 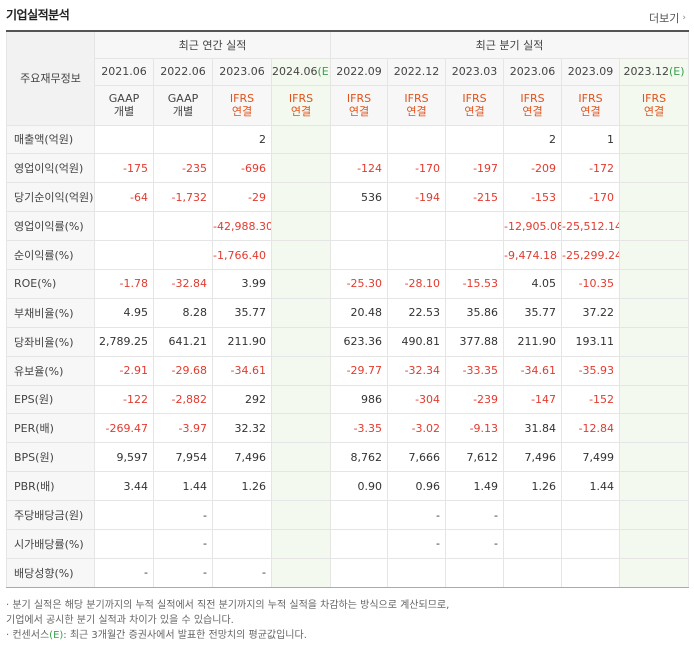 What do you see at coordinates (124, 197) in the screenshot?
I see `table-cell: -64` at bounding box center [124, 197].